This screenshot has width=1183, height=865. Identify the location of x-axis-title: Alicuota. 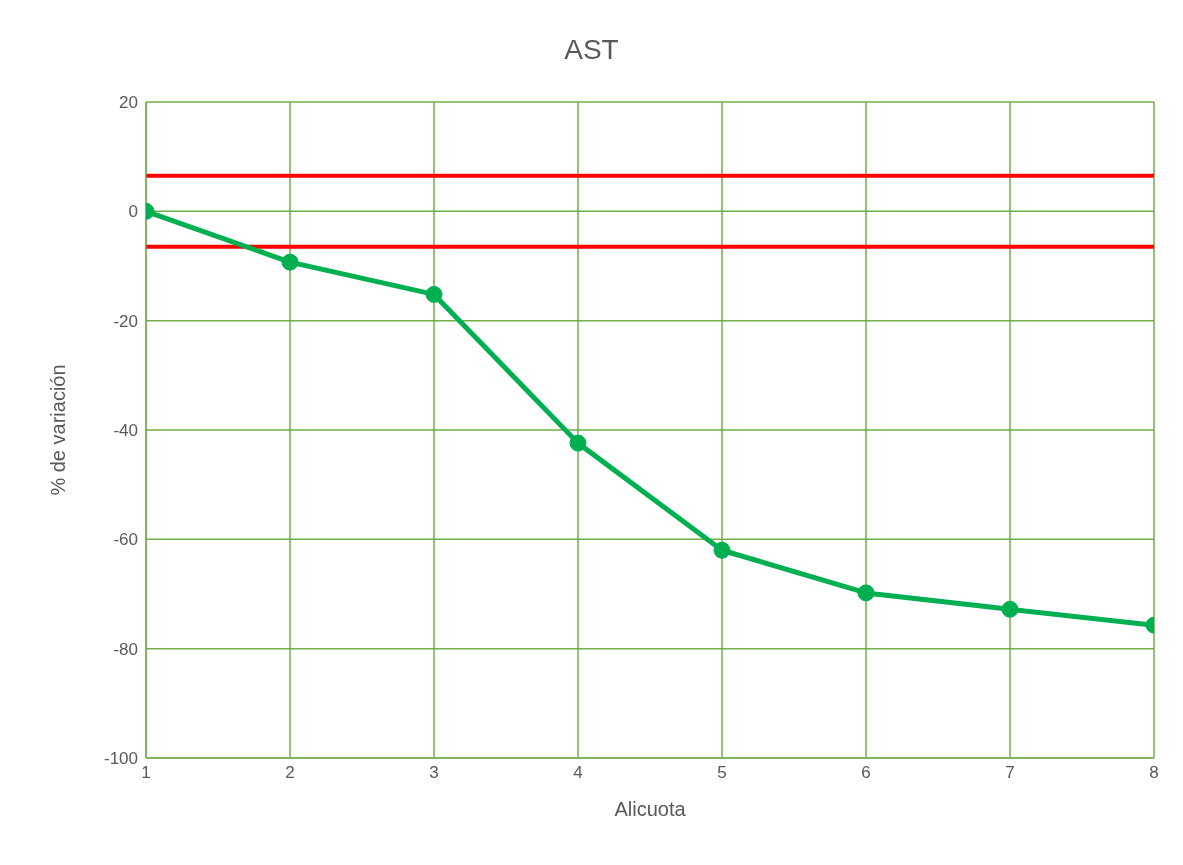
(650, 809).